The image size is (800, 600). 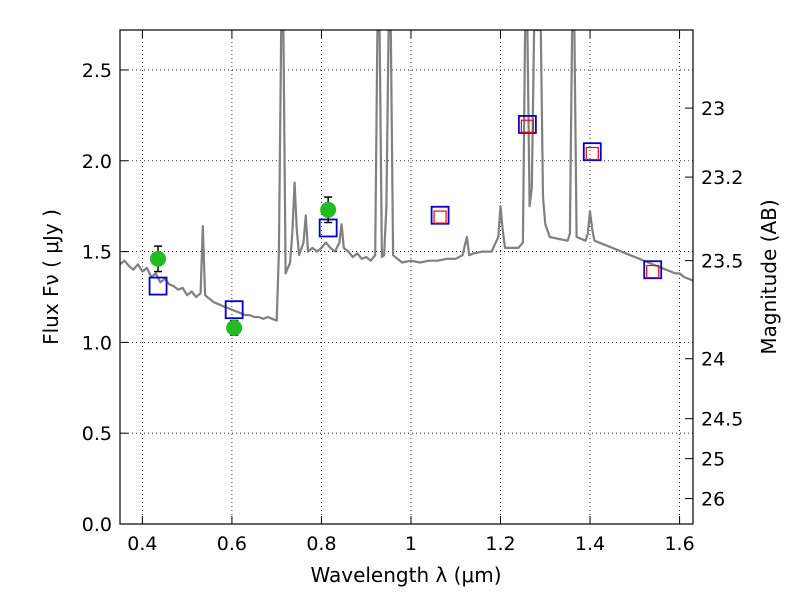 I want to click on x-tick-label: 1.2, so click(x=500, y=544).